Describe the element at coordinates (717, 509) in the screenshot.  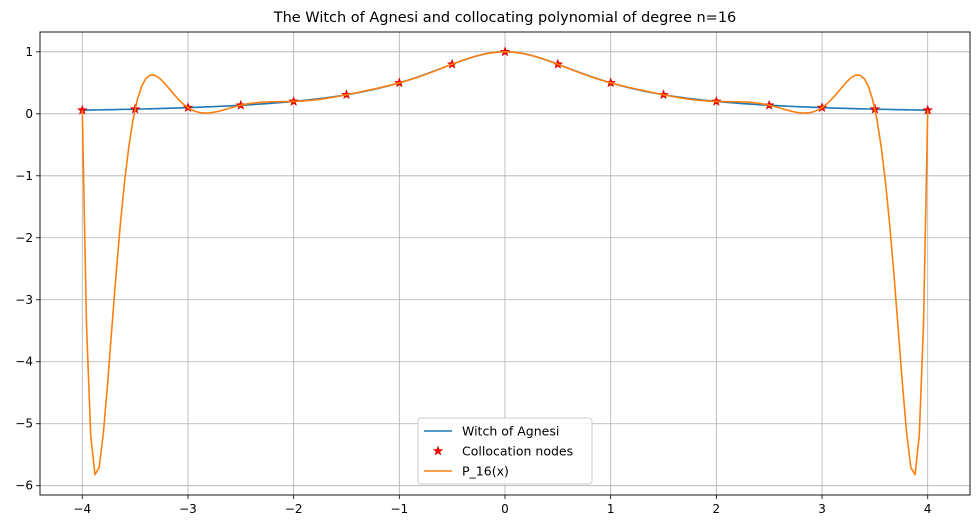
I see `x-tick-label: 2` at that location.